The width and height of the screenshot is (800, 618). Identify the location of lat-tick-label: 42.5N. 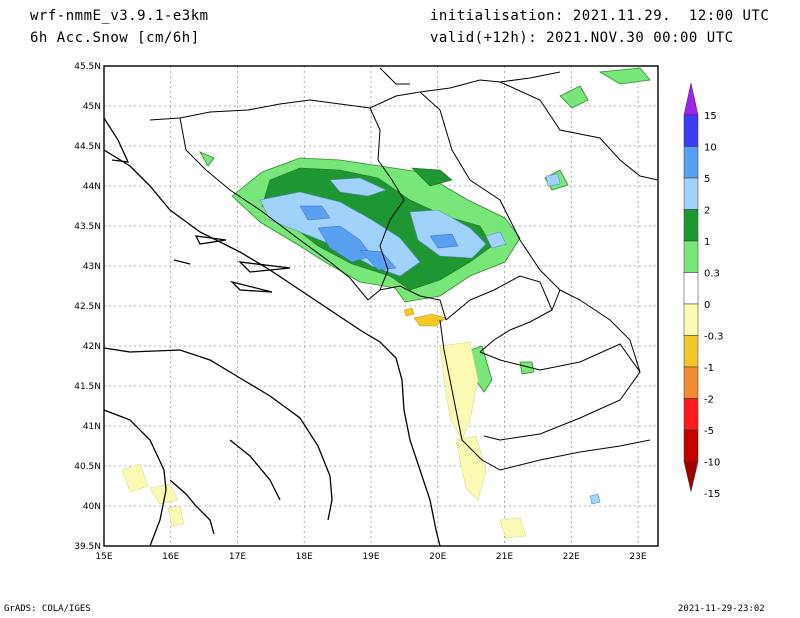
(87, 307).